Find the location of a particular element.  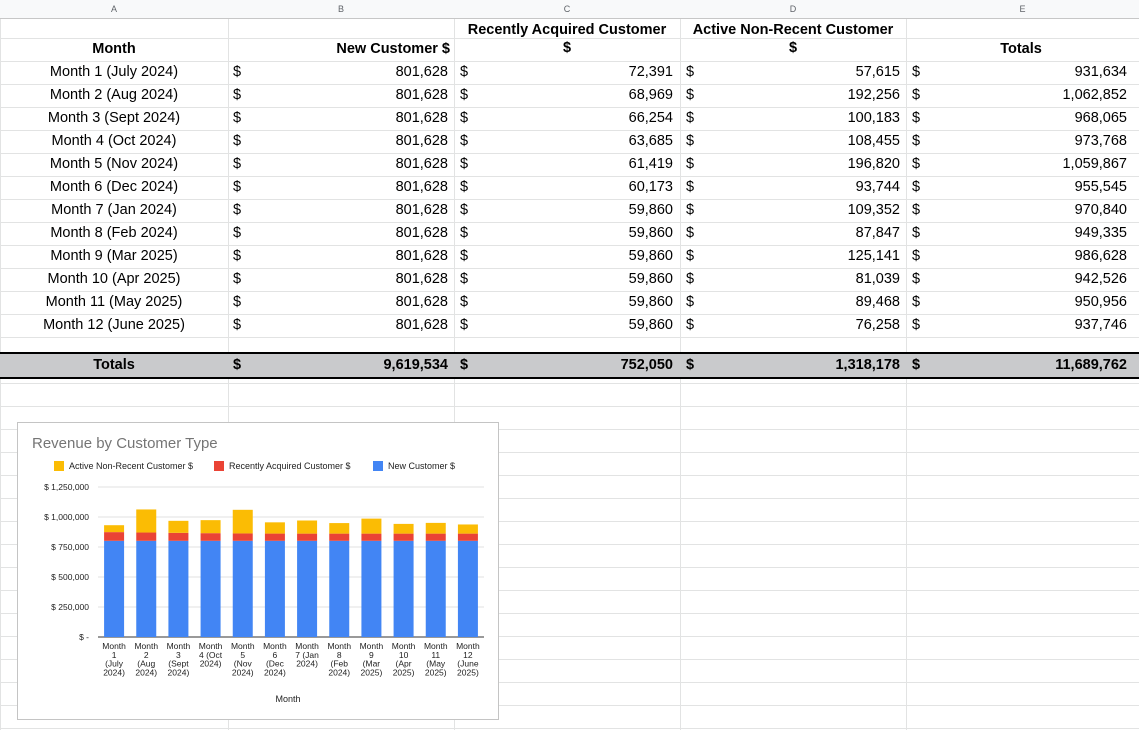

column-header-c: C is located at coordinates (567, 9).